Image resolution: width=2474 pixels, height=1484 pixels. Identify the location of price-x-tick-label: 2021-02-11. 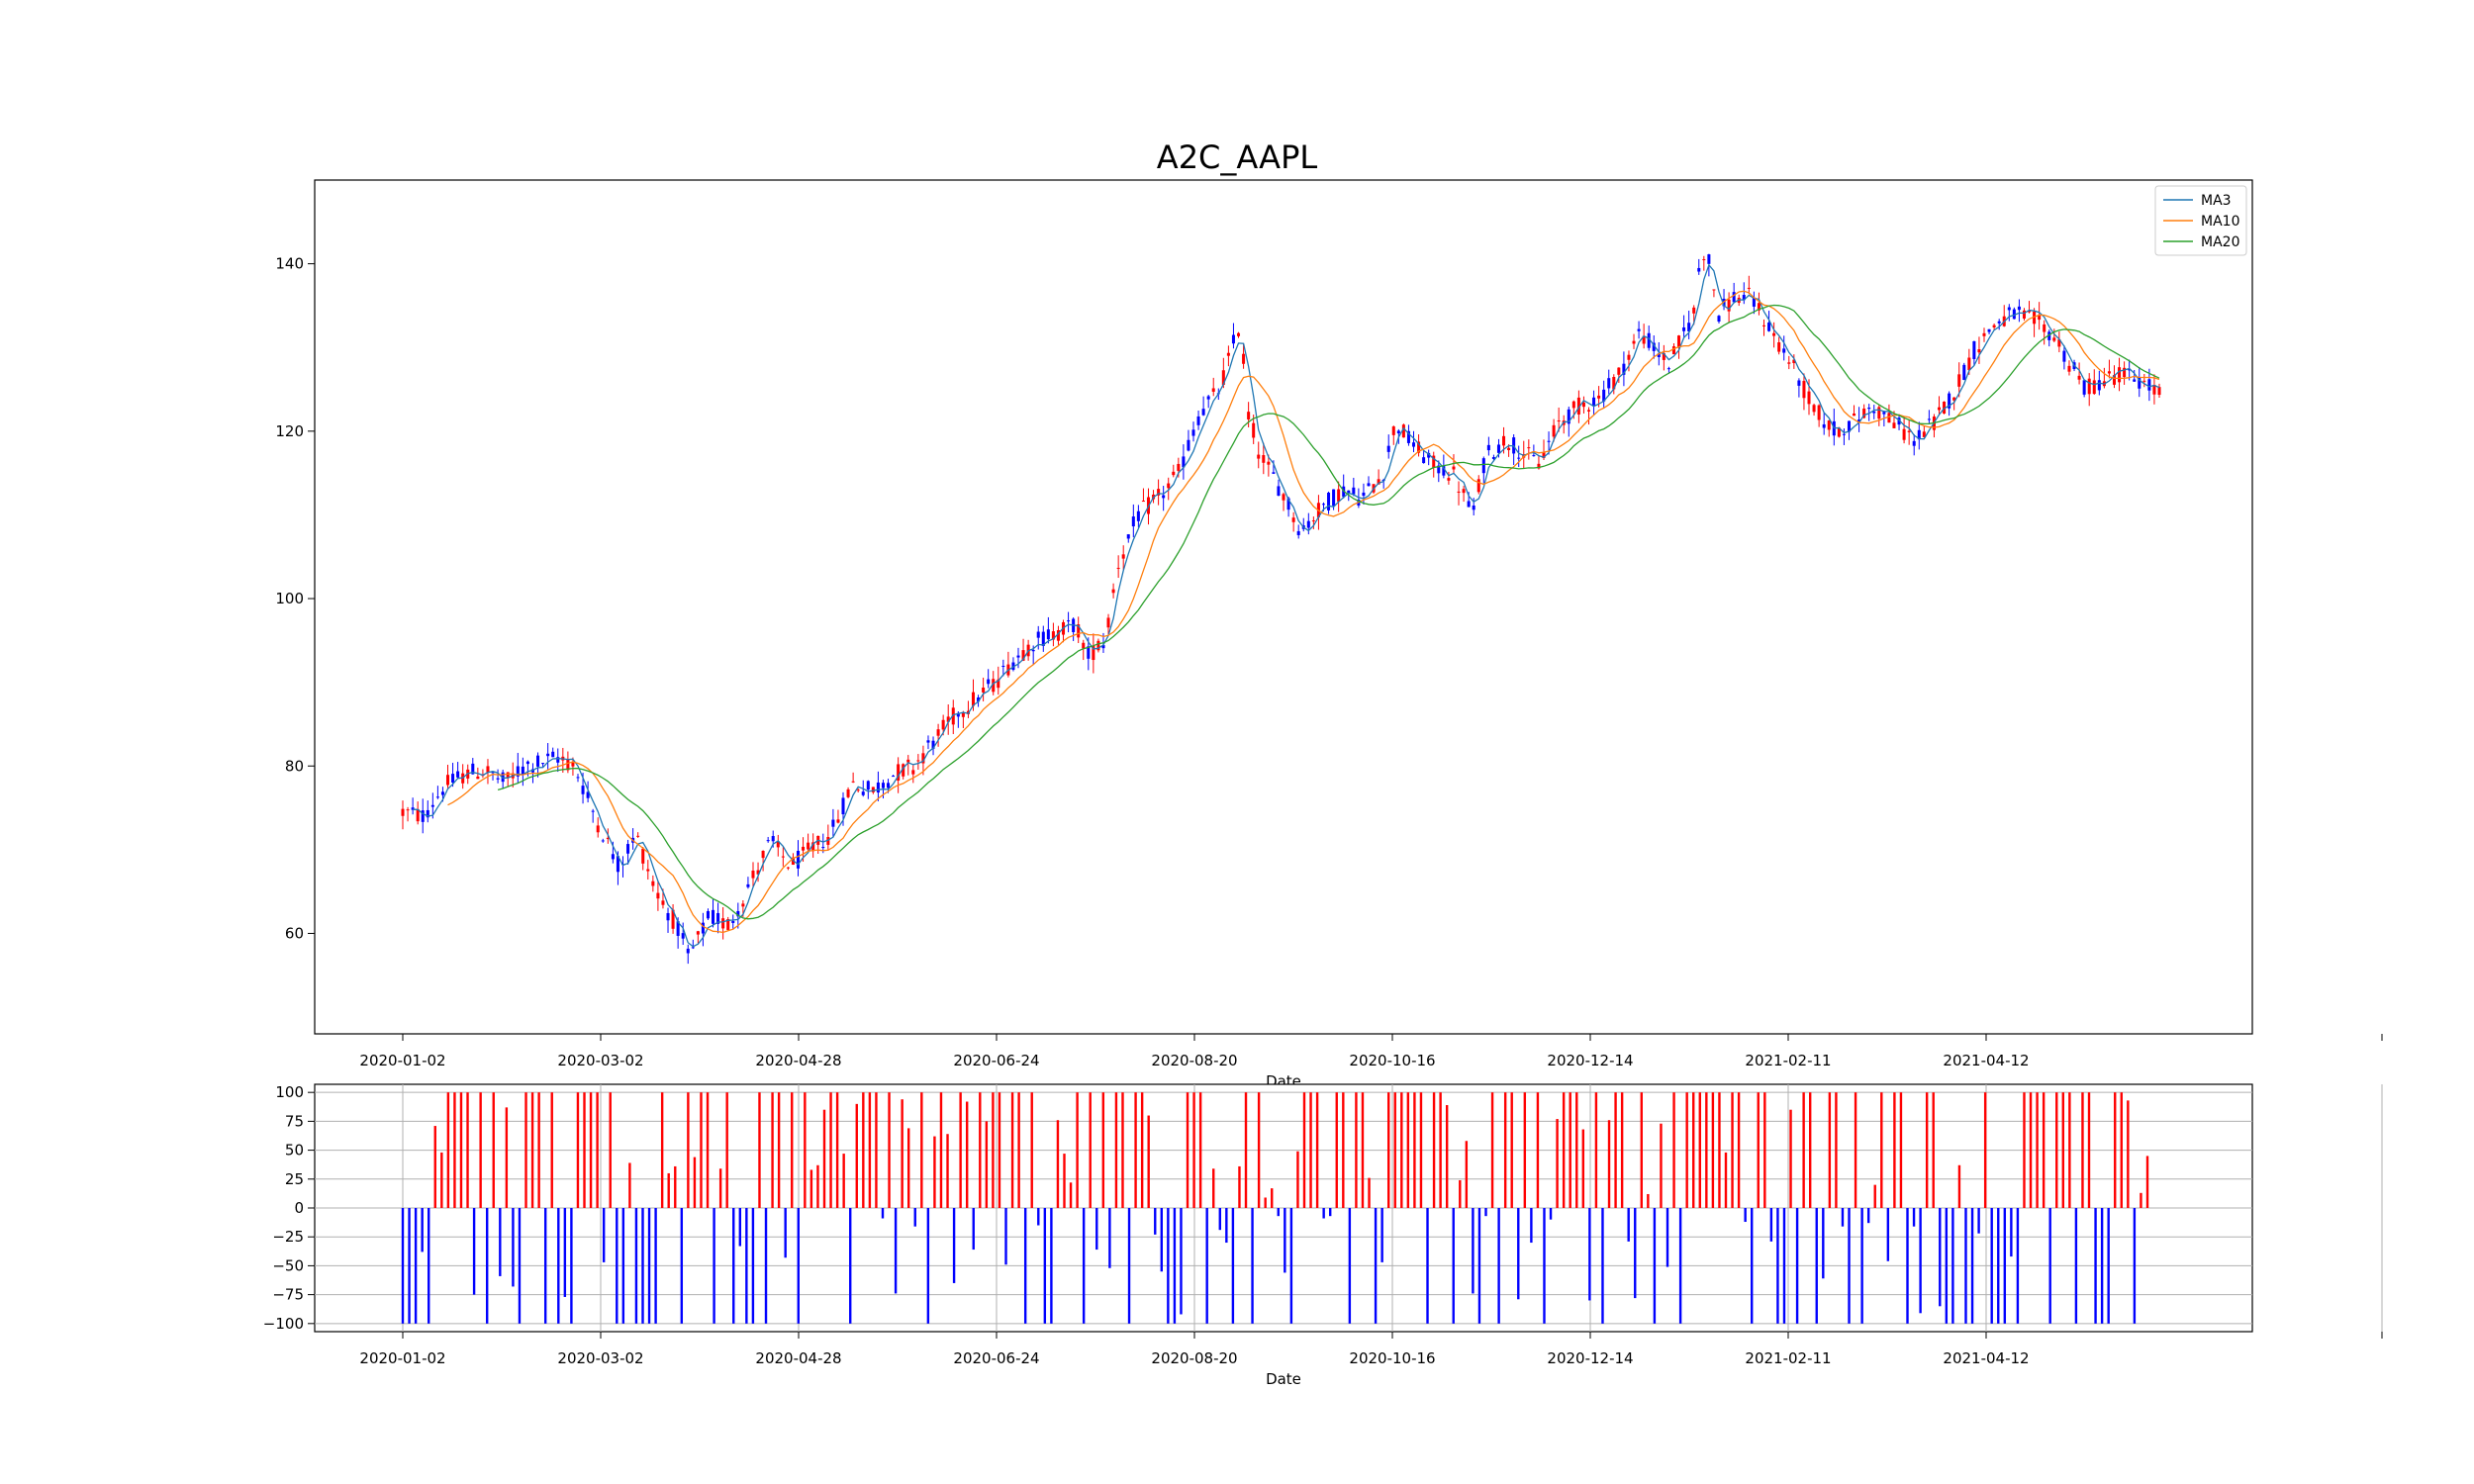
(1788, 1060).